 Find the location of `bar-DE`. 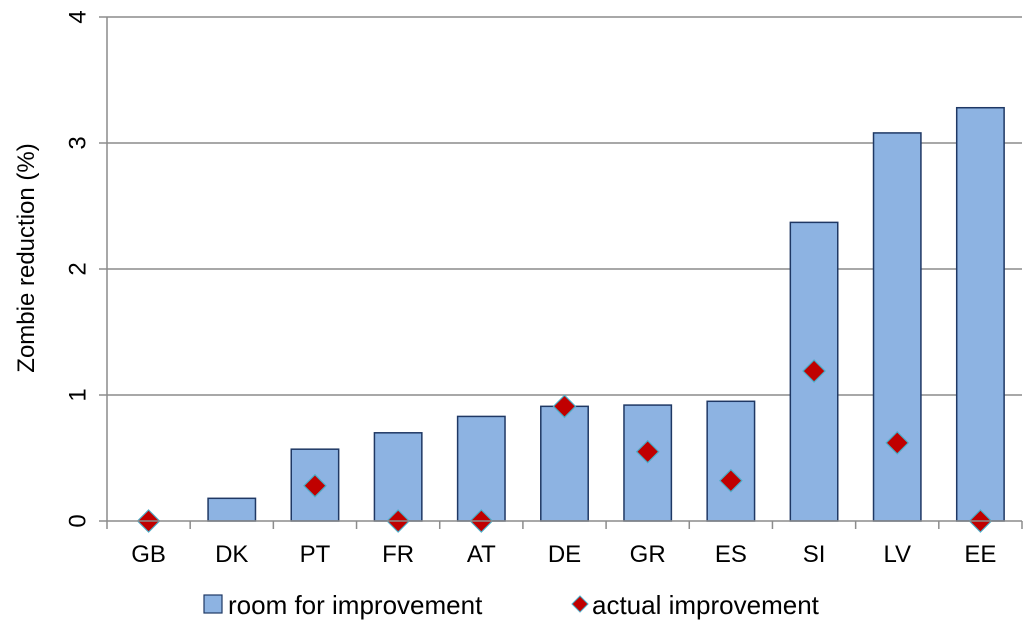

bar-DE is located at coordinates (564, 463).